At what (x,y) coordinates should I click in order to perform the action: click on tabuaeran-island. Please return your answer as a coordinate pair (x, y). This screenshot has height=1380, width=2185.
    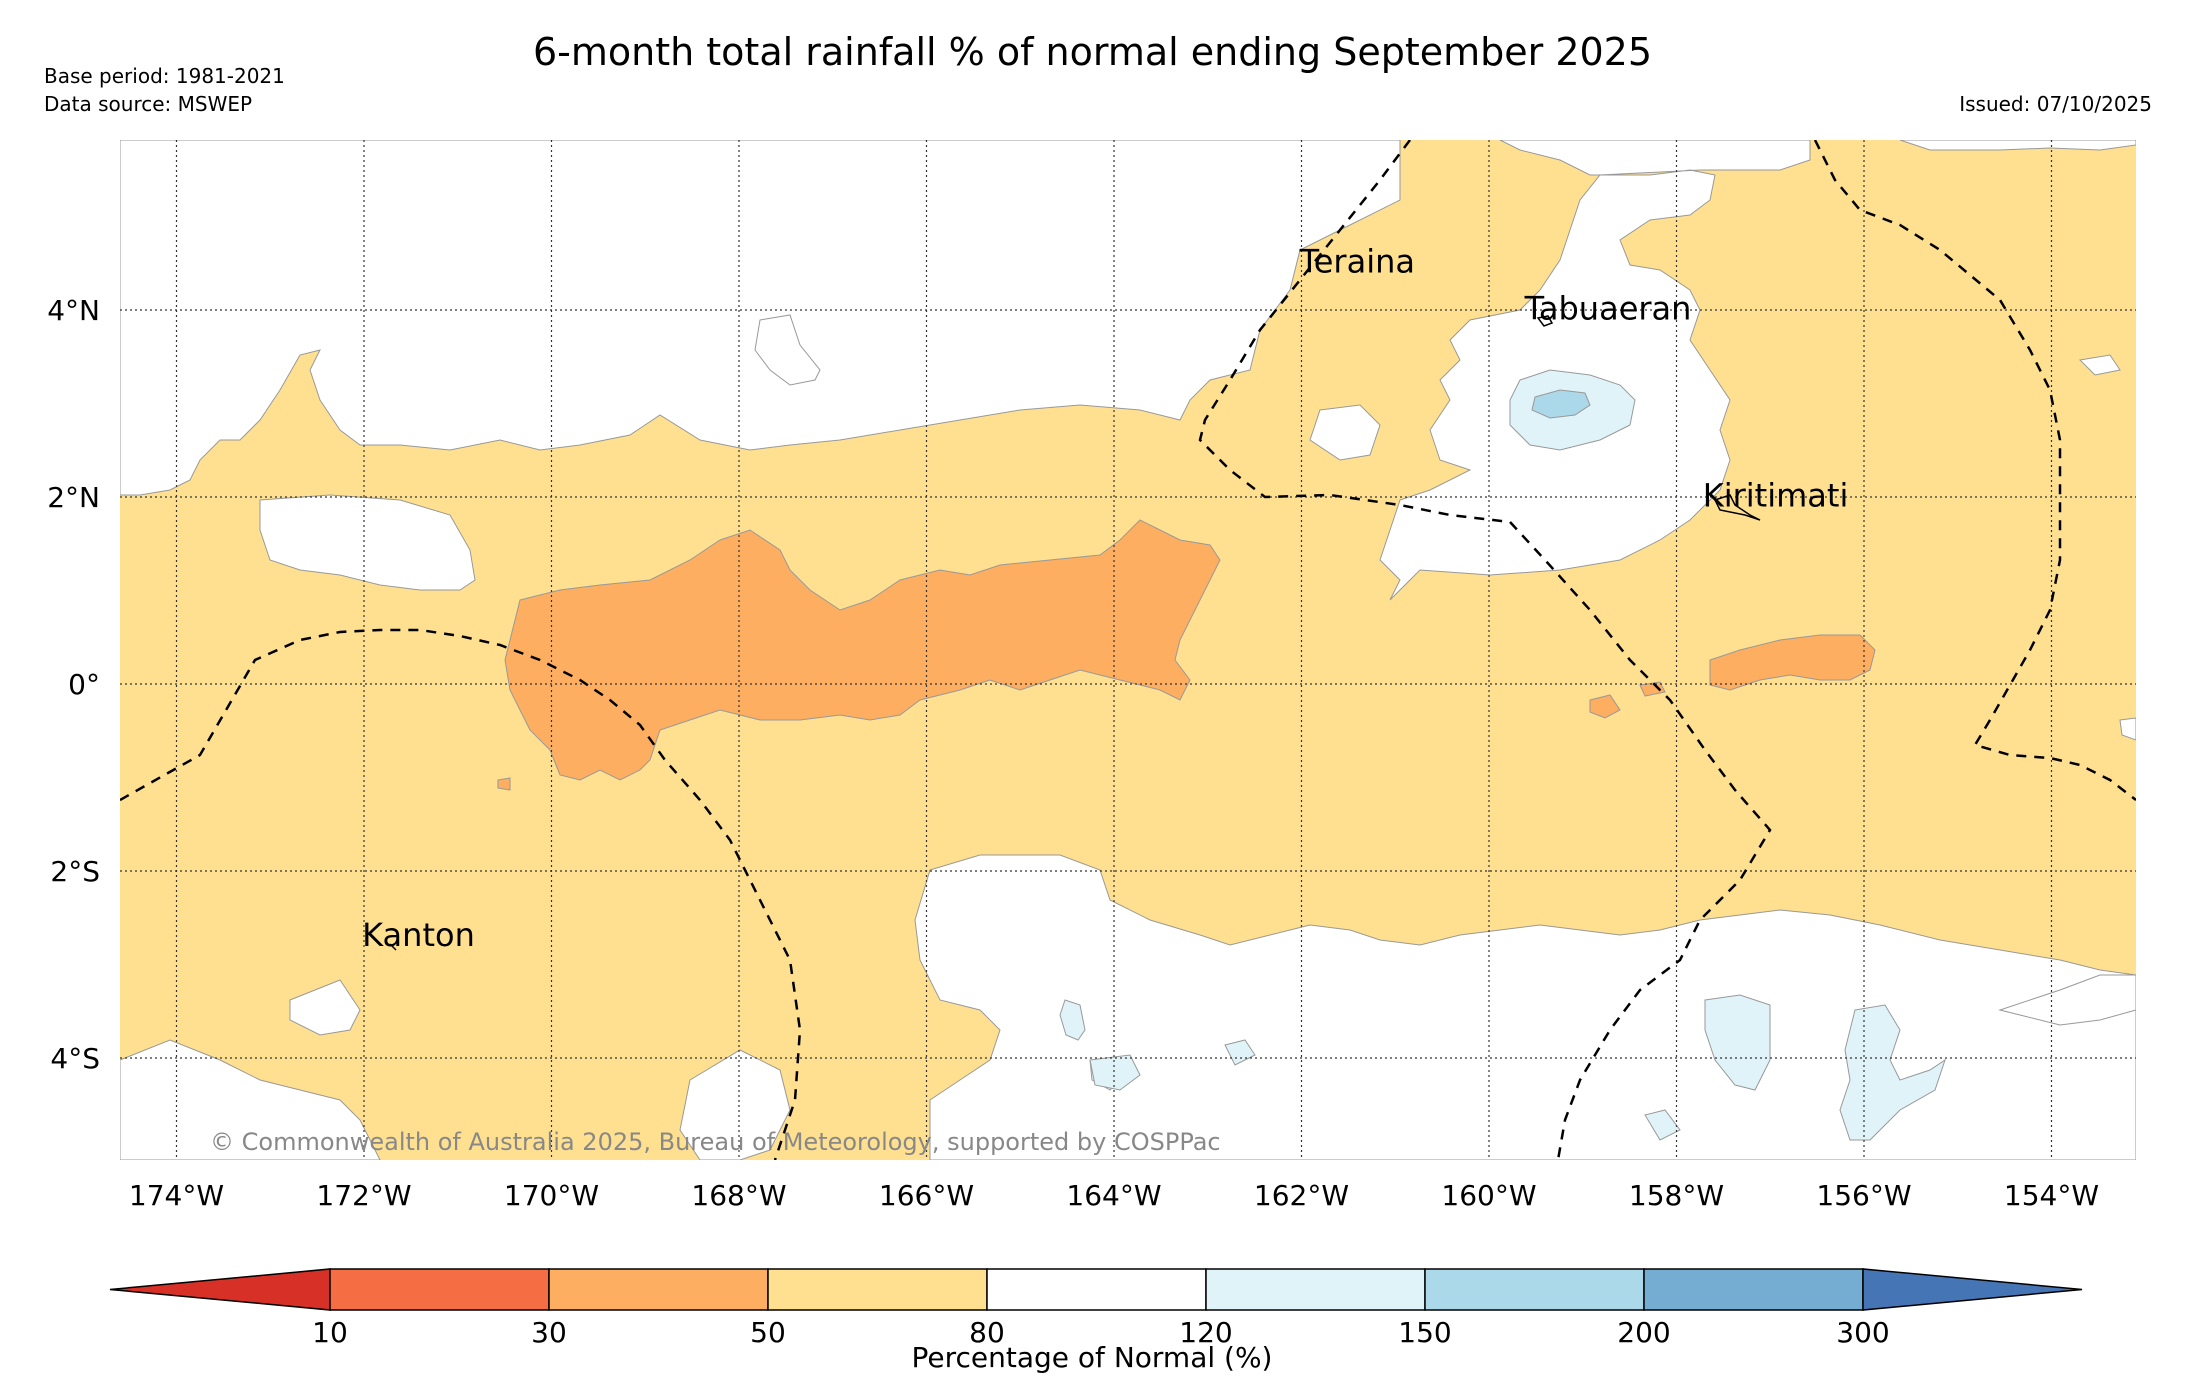
    Looking at the image, I should click on (1545, 321).